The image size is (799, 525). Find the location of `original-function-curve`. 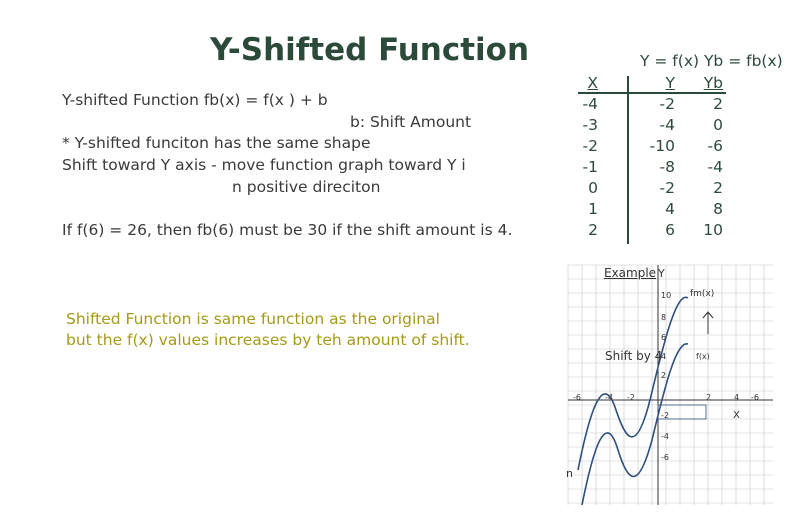

original-function-curve is located at coordinates (635, 424).